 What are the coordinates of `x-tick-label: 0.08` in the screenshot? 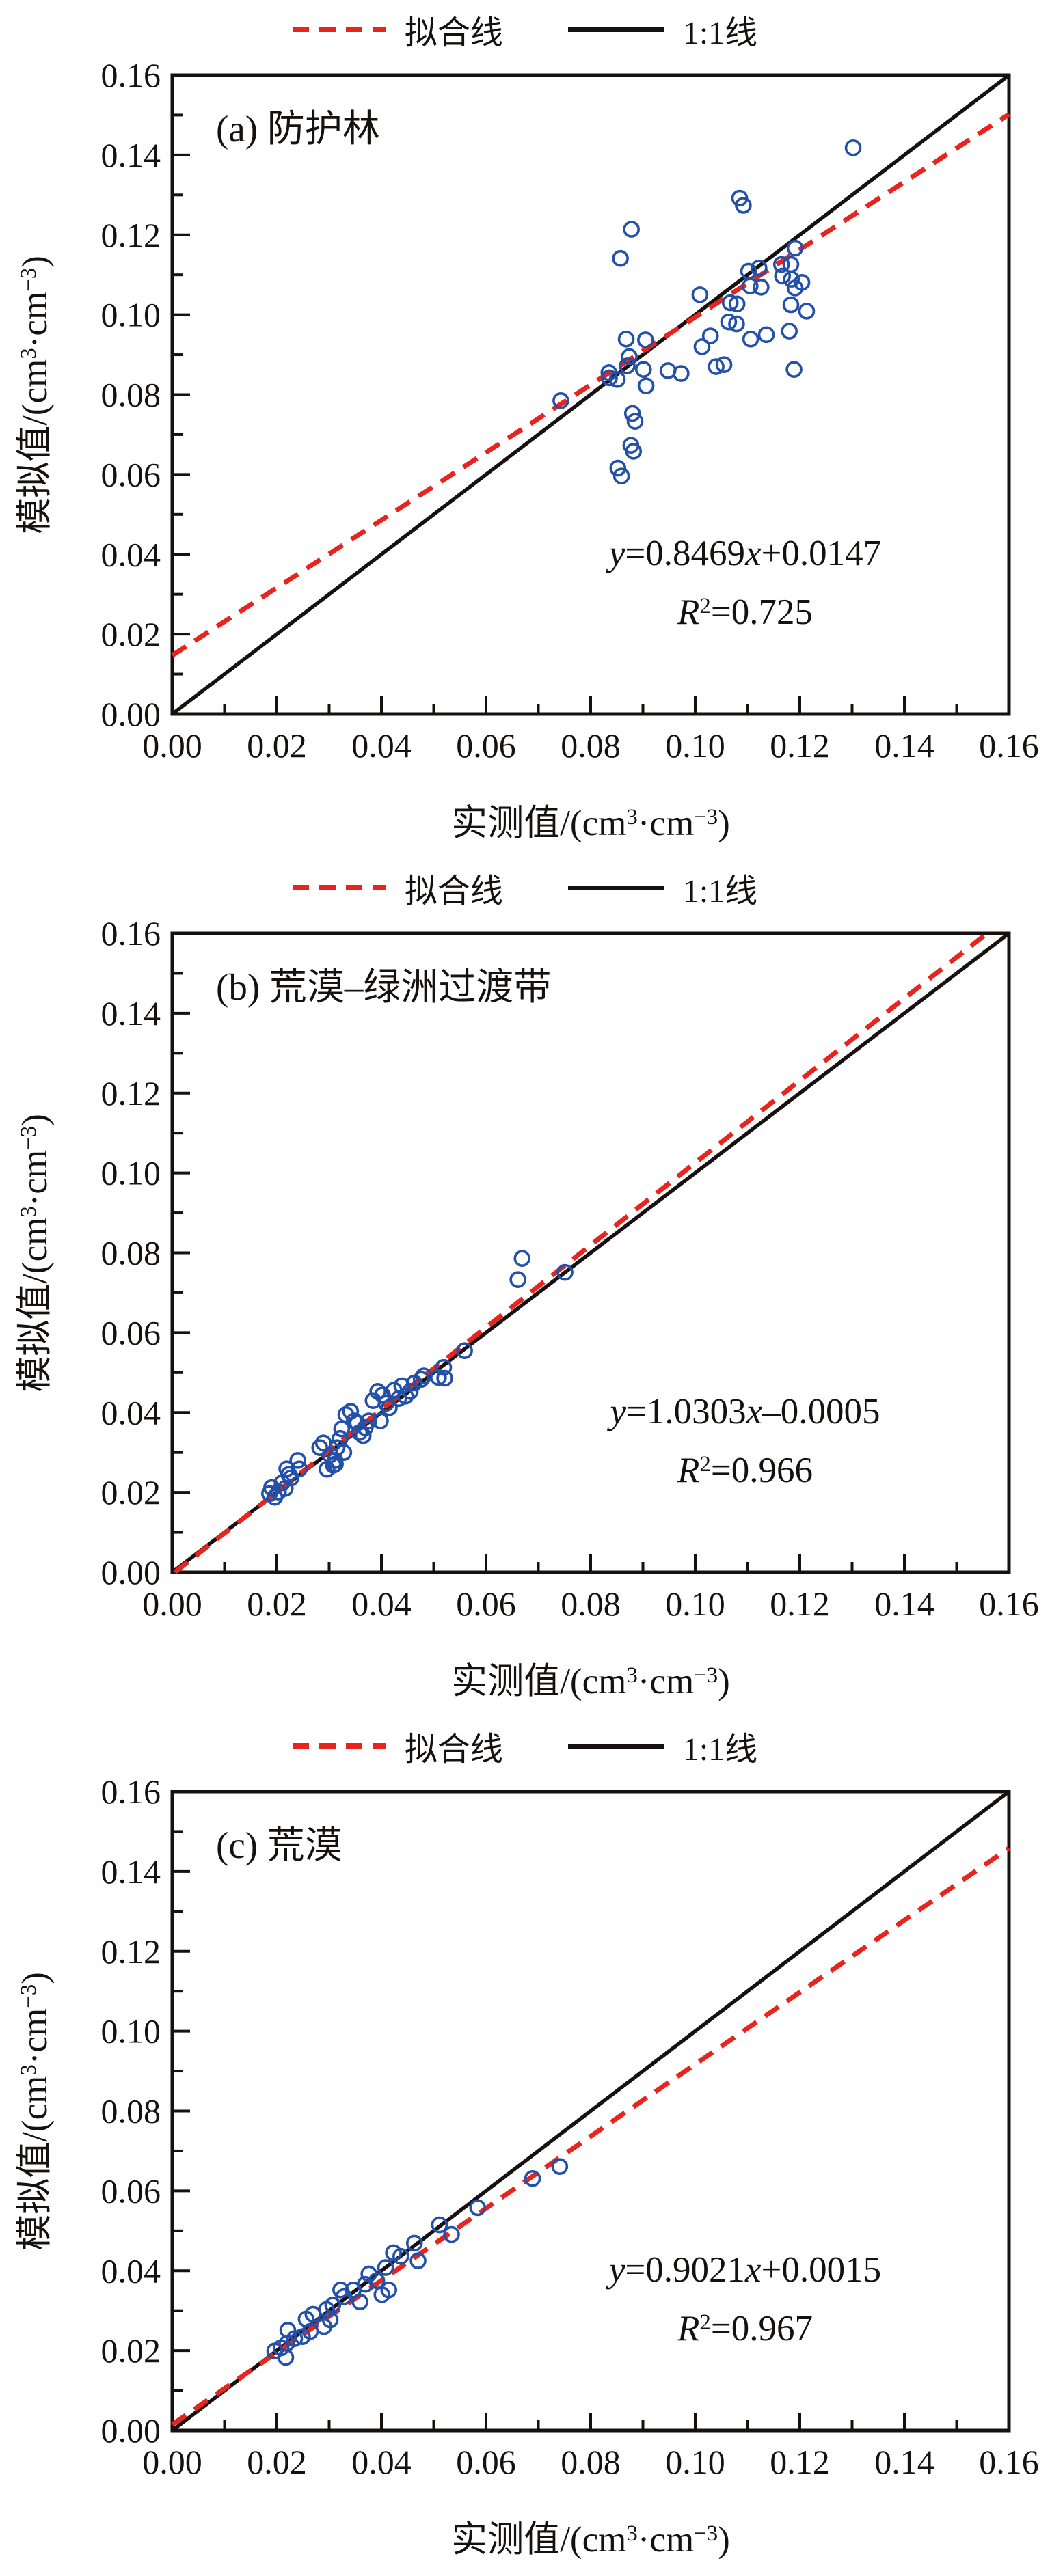 It's located at (591, 2462).